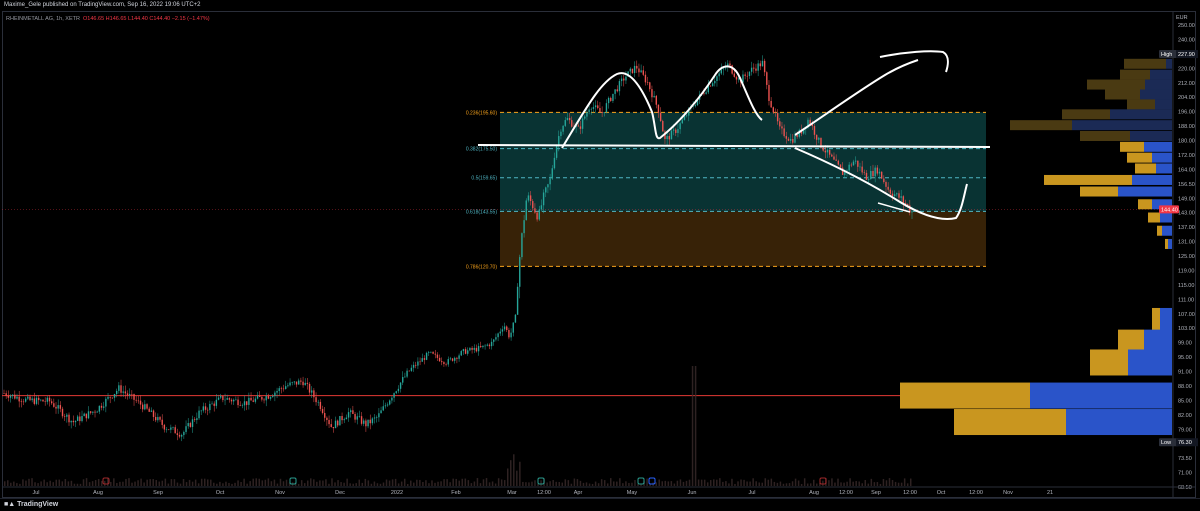  Describe the element at coordinates (484, 179) in the screenshot. I see `fib-level-label: 0.5(159.65)` at that location.